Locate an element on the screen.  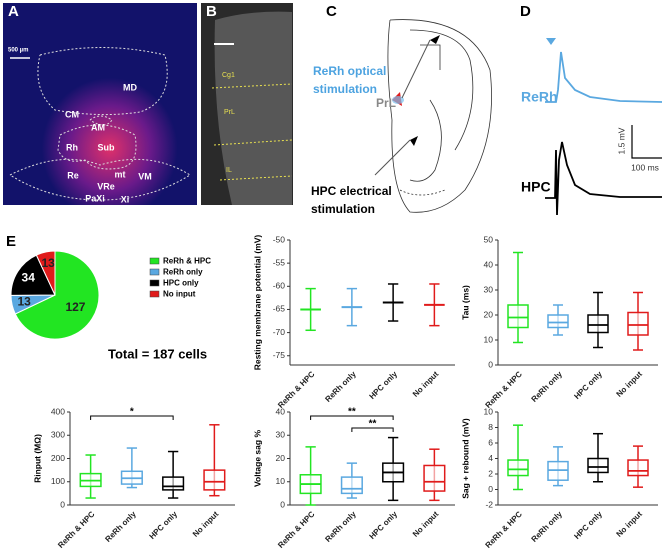
y-tick-label: -50 is located at coordinates (279, 239).